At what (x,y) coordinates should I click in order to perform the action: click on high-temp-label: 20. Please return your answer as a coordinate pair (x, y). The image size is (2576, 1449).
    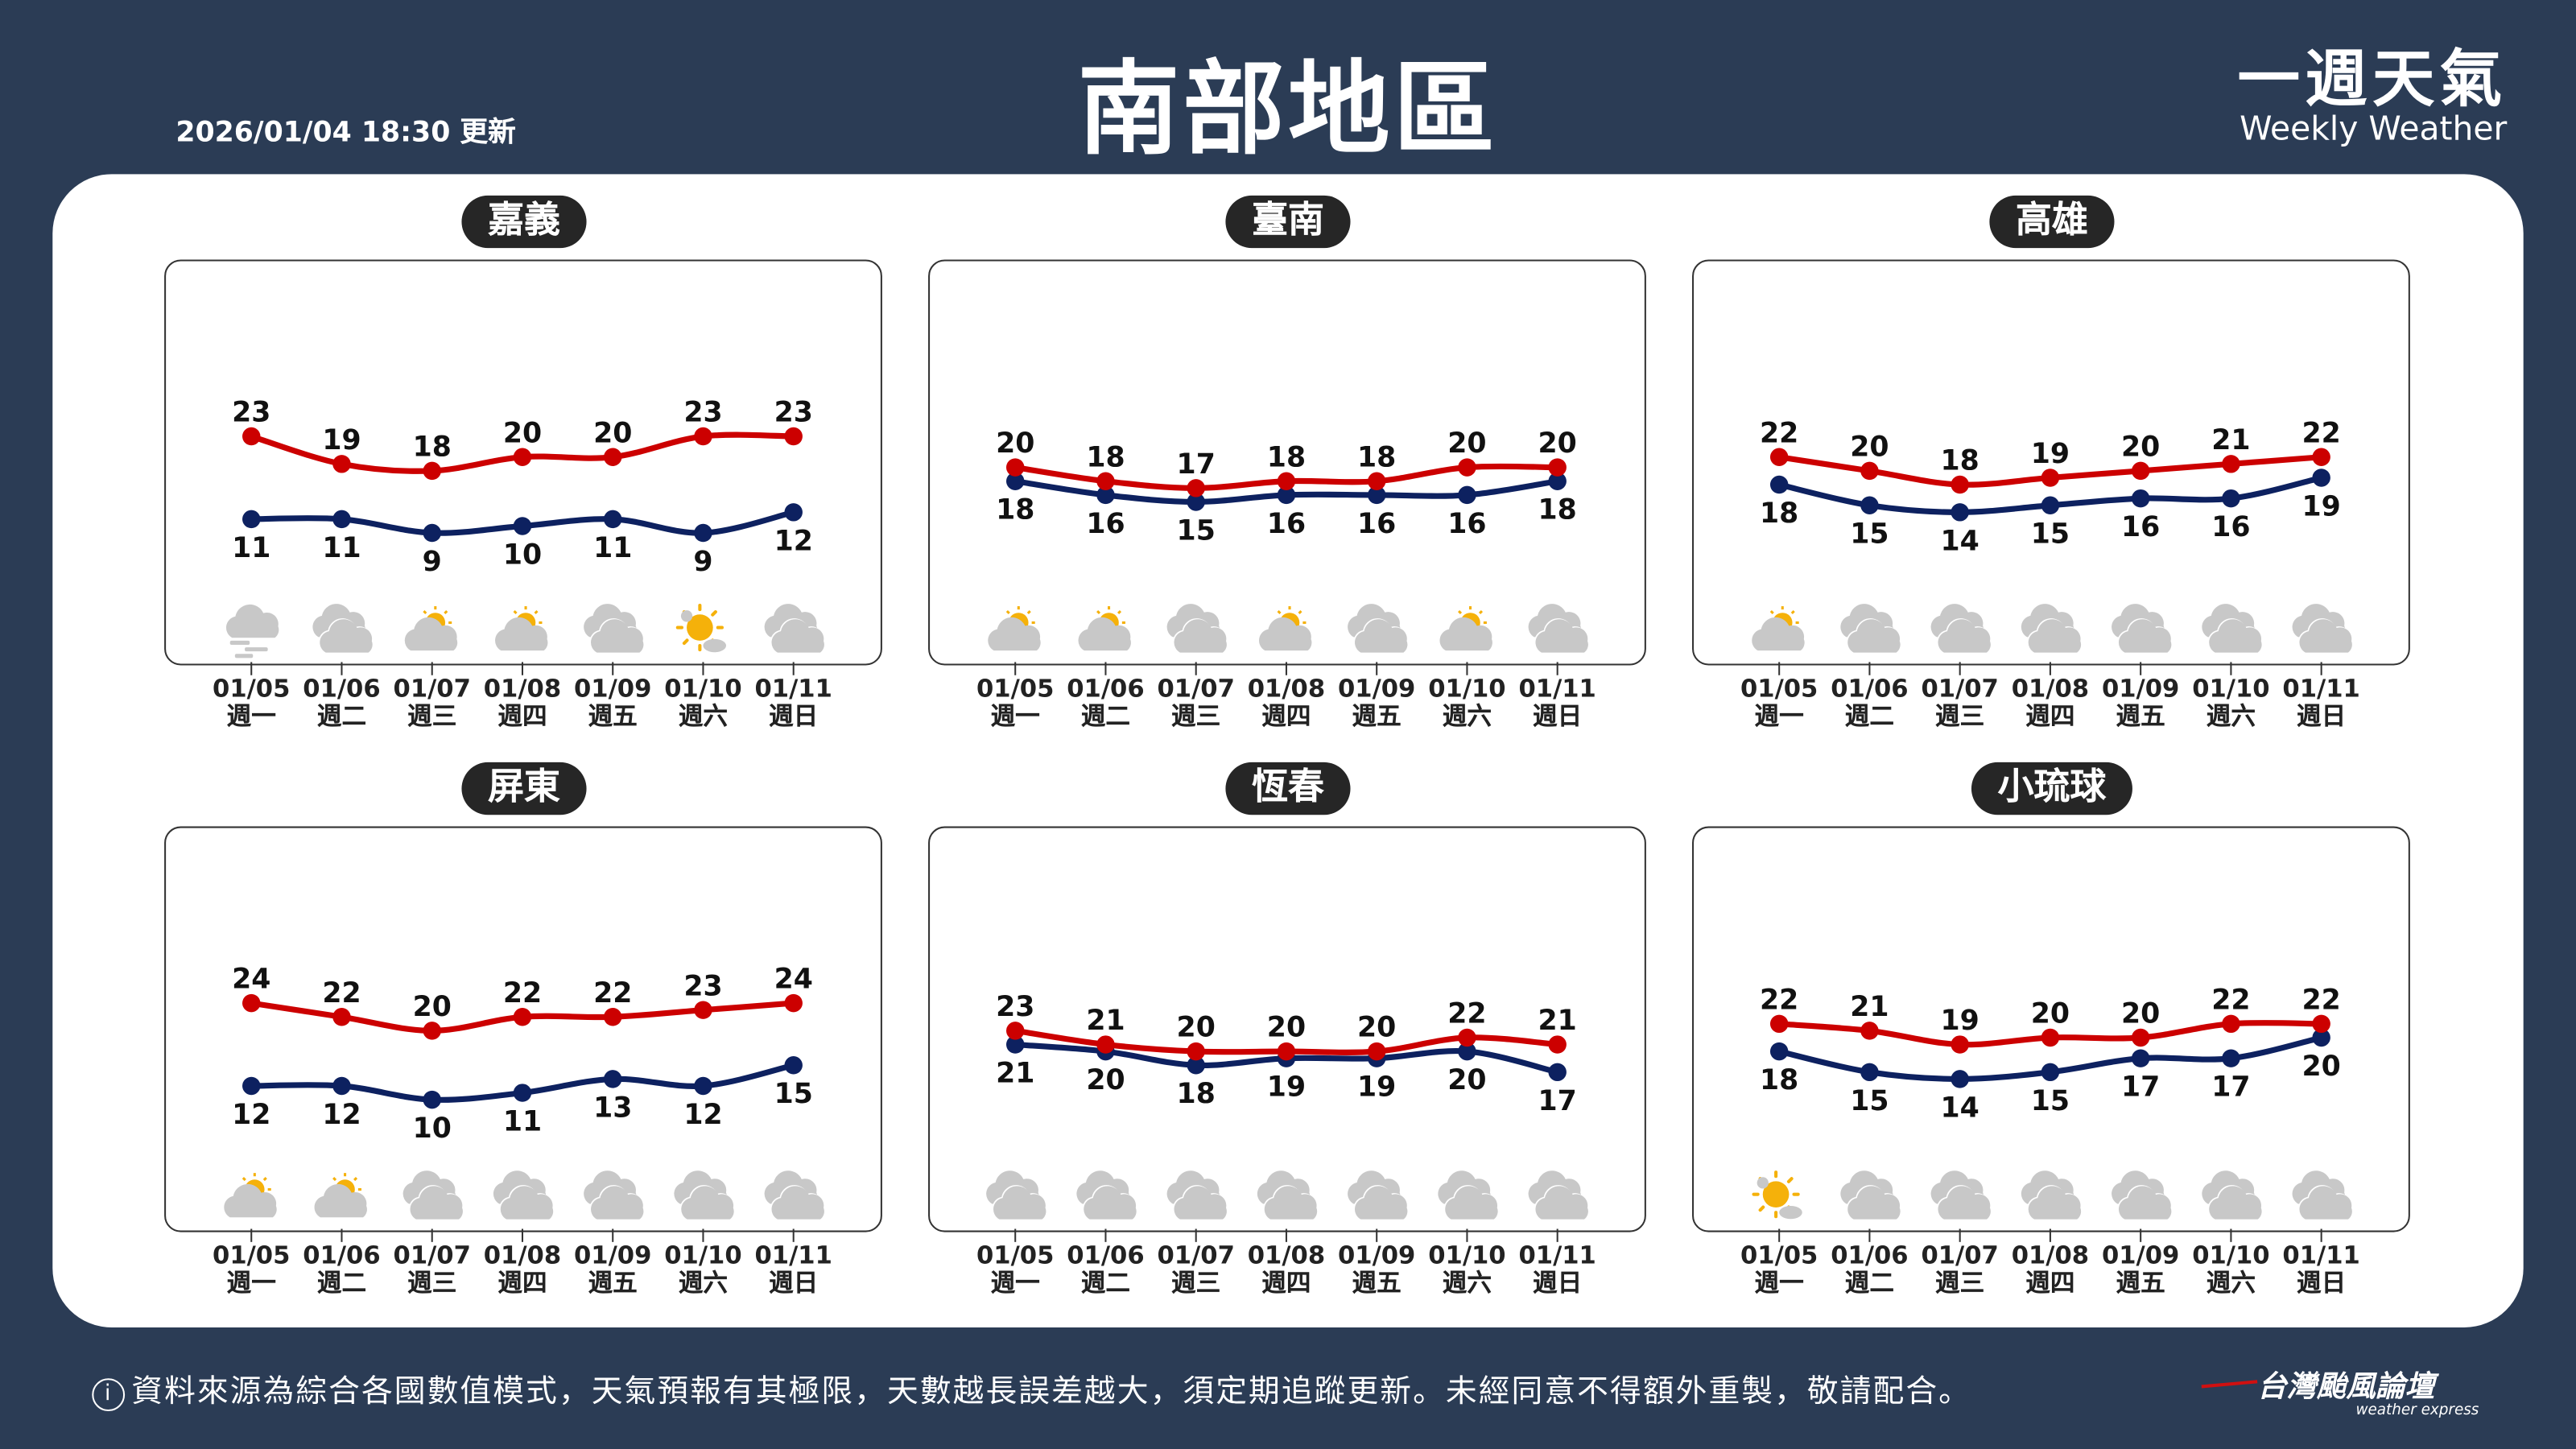
    Looking at the image, I should click on (612, 433).